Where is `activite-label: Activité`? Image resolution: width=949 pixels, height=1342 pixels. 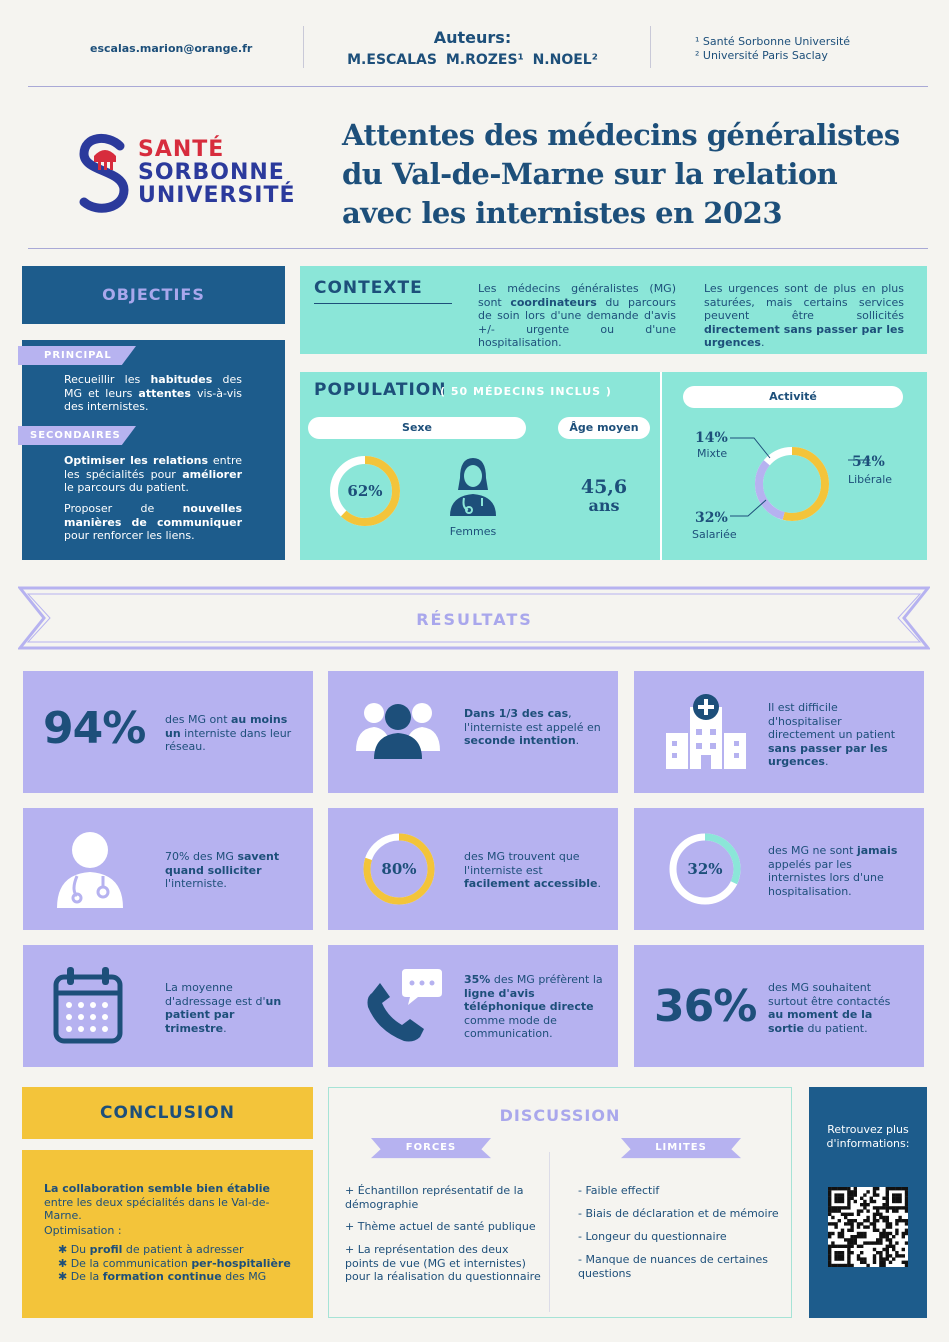 activite-label: Activité is located at coordinates (793, 397).